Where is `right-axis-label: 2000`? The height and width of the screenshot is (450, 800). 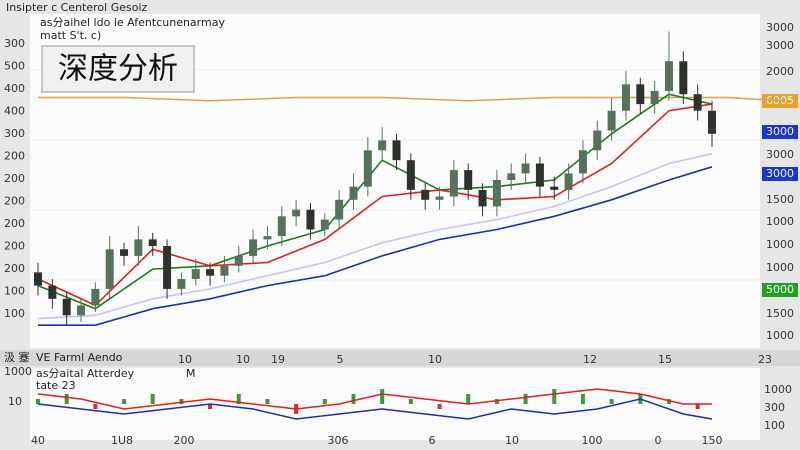
right-axis-label: 2000 is located at coordinates (780, 71).